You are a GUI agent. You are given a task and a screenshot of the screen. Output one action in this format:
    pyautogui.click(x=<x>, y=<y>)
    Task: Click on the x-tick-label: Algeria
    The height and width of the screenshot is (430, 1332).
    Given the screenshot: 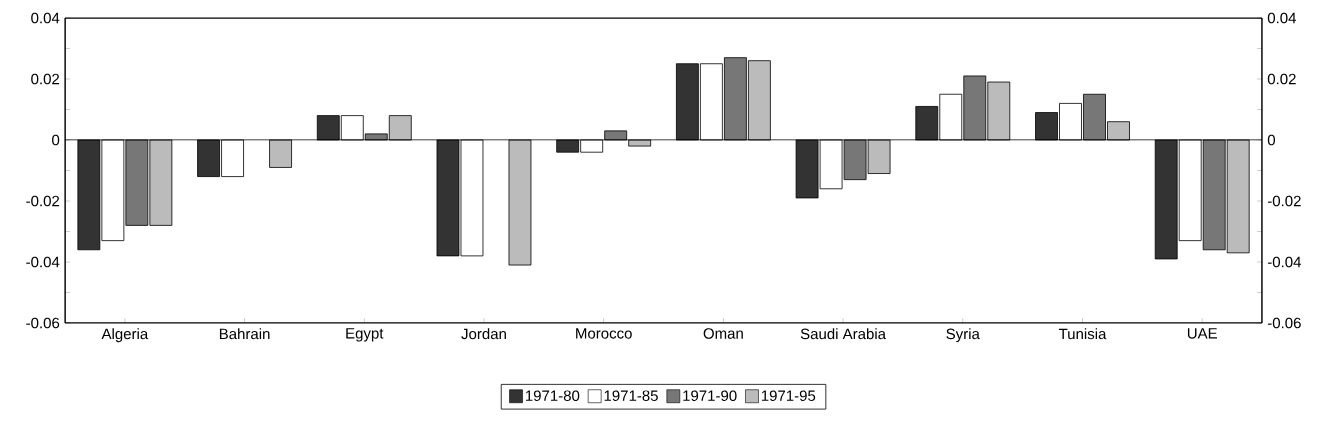 What is the action you would take?
    pyautogui.click(x=125, y=335)
    